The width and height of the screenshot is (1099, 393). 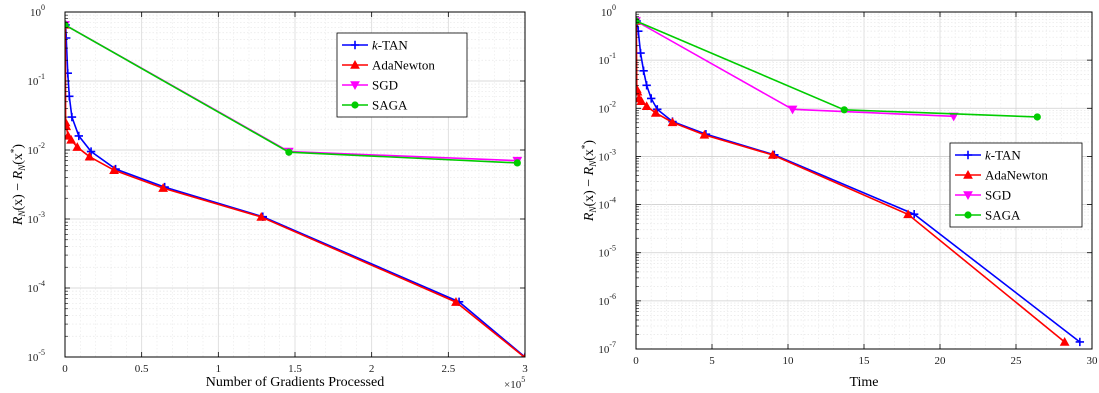 I want to click on series-line-sgd, so click(x=795, y=69).